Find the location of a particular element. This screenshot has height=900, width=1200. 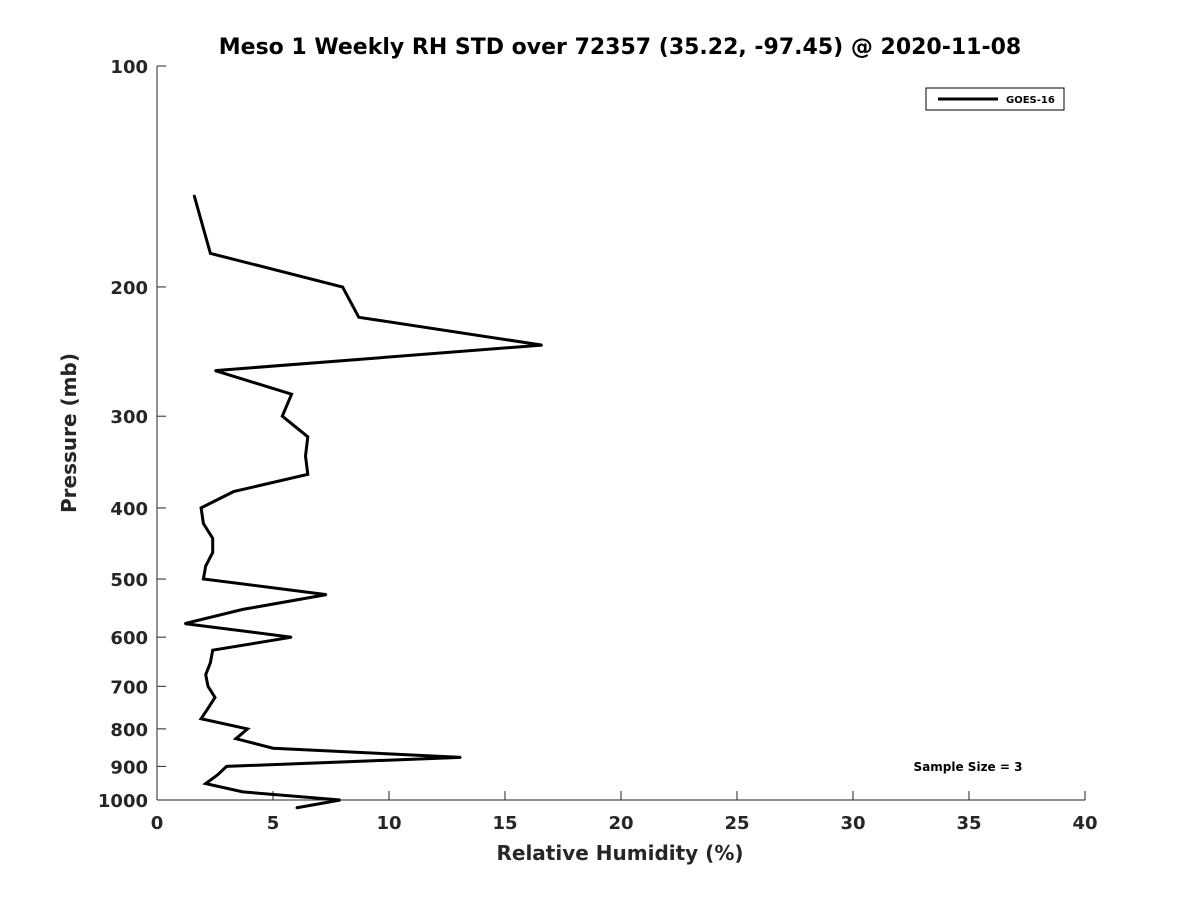

x-tick-label: 15 is located at coordinates (504, 823).